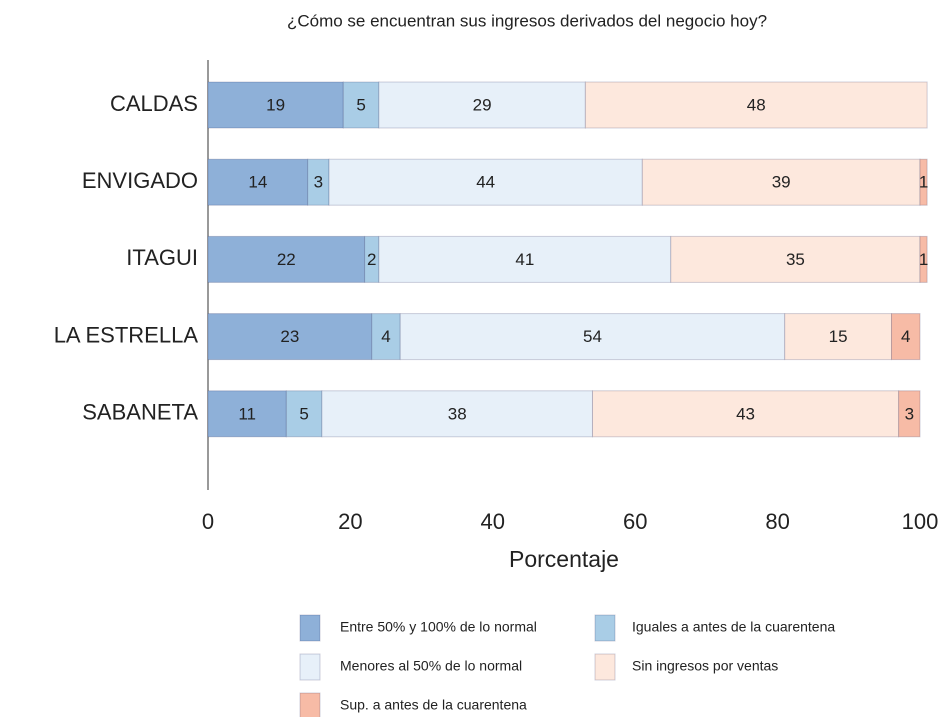 The image size is (946, 717). I want to click on bar-value-label: 23, so click(289, 336).